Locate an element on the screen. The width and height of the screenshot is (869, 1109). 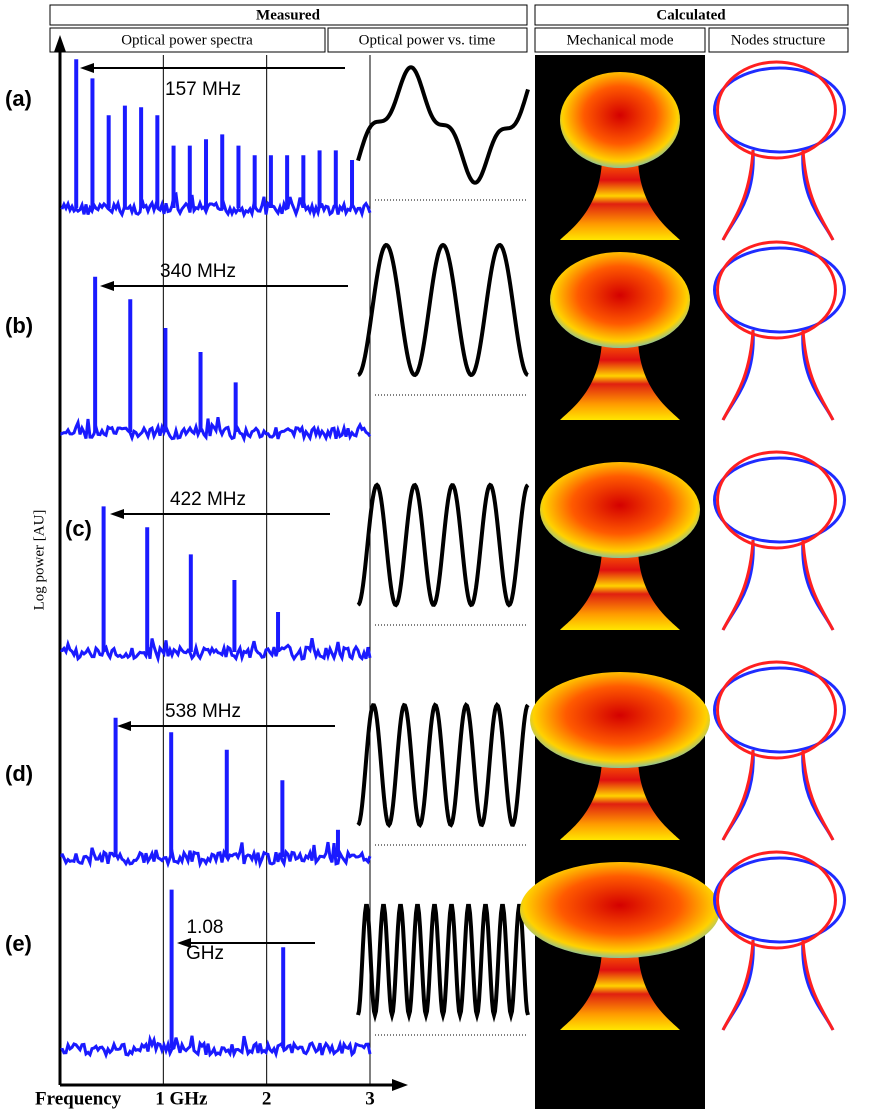
y-axis-label: Log power [AU] is located at coordinates (39, 560).